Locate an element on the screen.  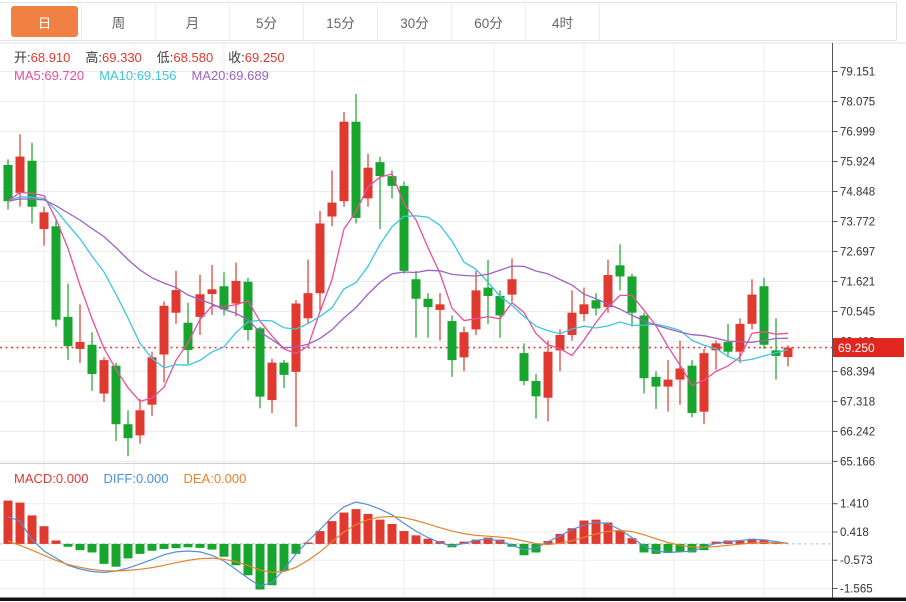
low-label: 低: is located at coordinates (165, 57).